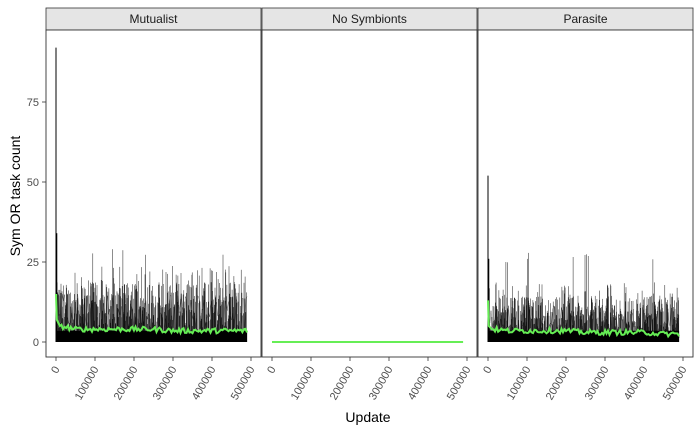 This screenshot has width=700, height=432. What do you see at coordinates (369, 19) in the screenshot?
I see `facet-strip-label: No Symbionts` at bounding box center [369, 19].